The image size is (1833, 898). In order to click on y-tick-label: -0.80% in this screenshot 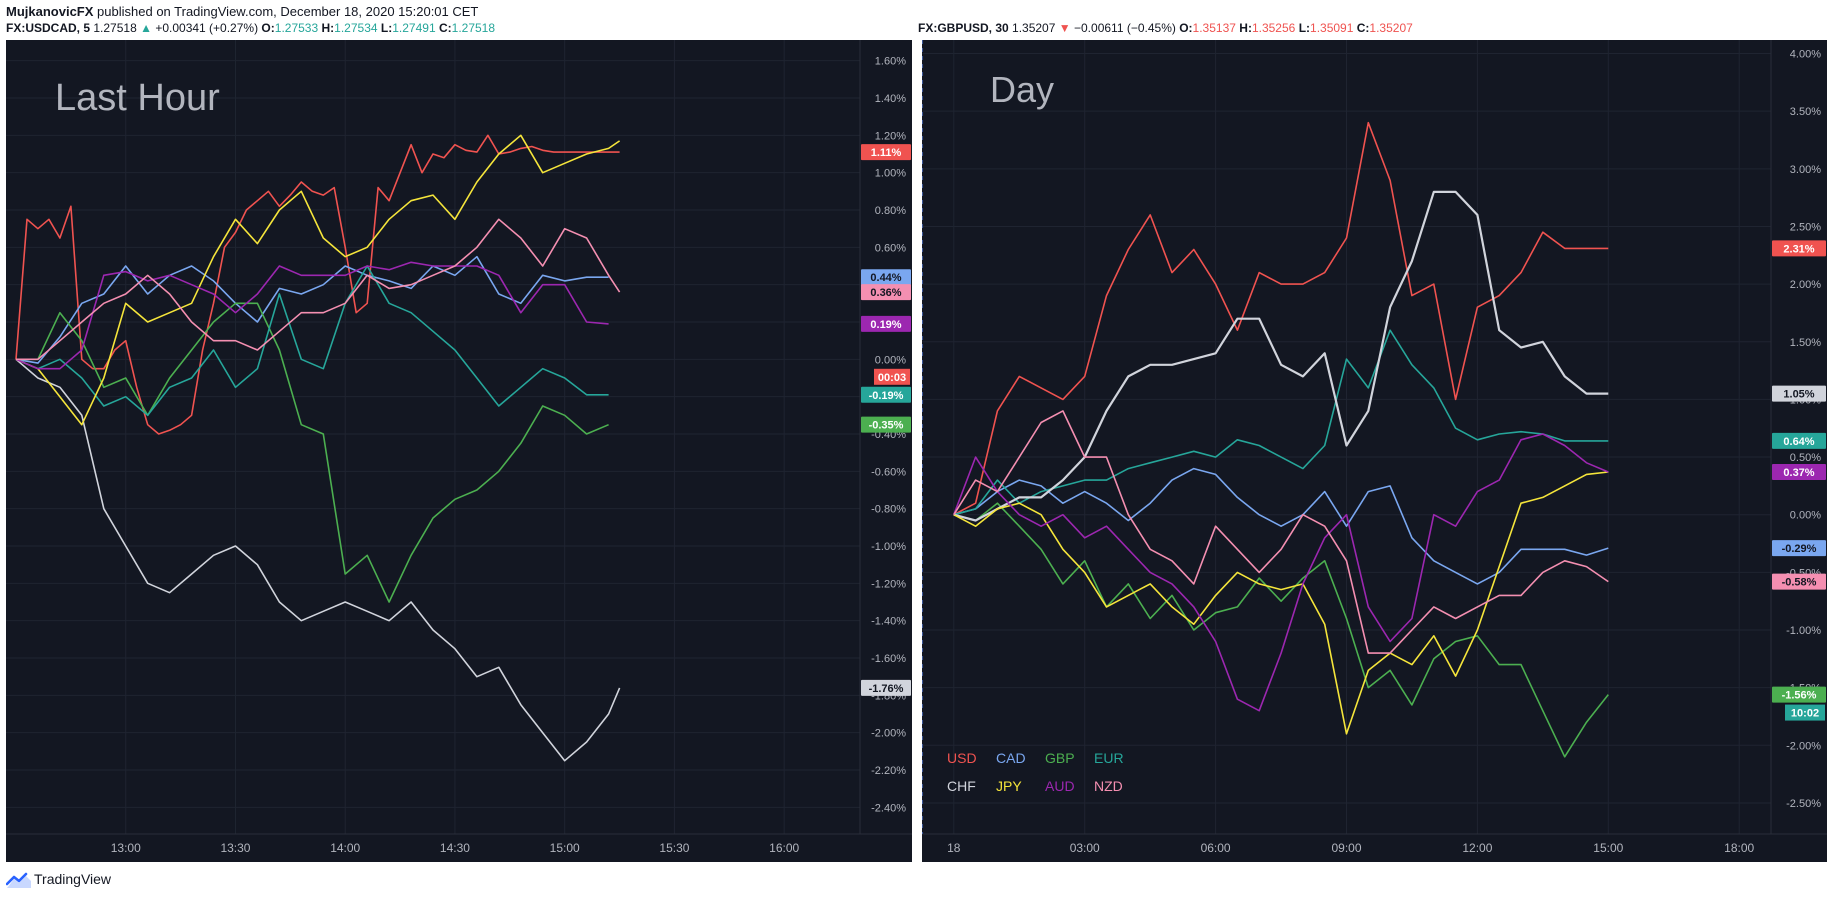, I will do `click(888, 510)`.